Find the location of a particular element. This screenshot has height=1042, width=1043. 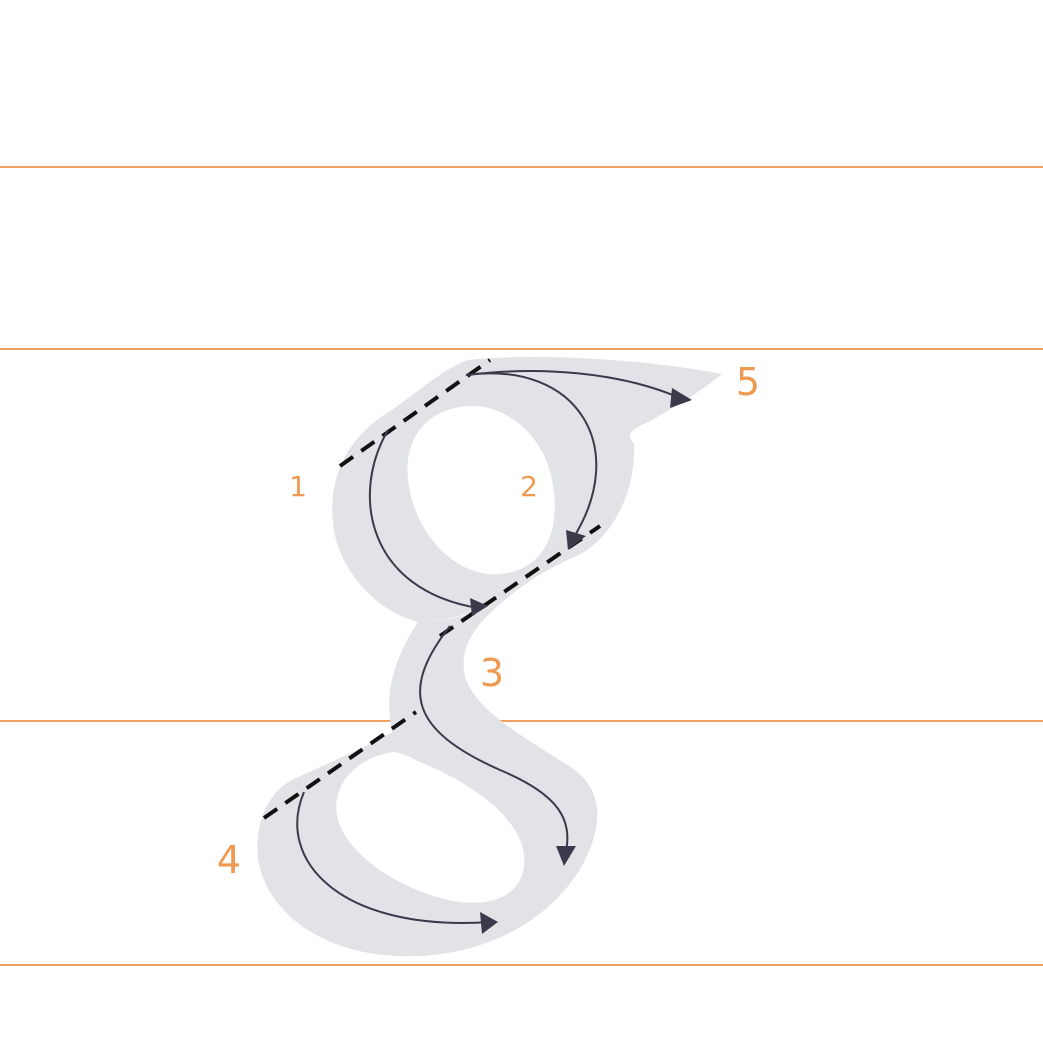

stroke-4-path is located at coordinates (393, 857).